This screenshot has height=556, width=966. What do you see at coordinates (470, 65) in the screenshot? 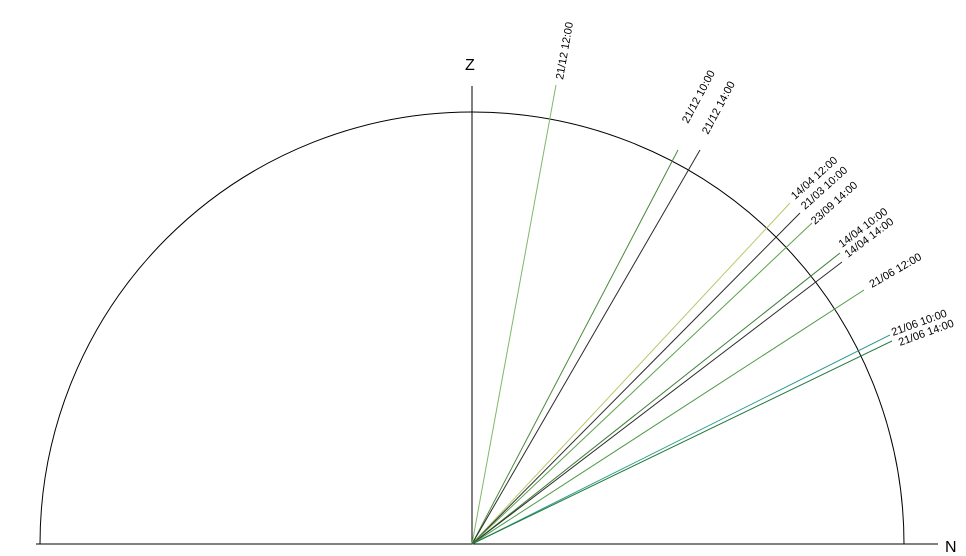
I see `vertical-axis-label: Z` at bounding box center [470, 65].